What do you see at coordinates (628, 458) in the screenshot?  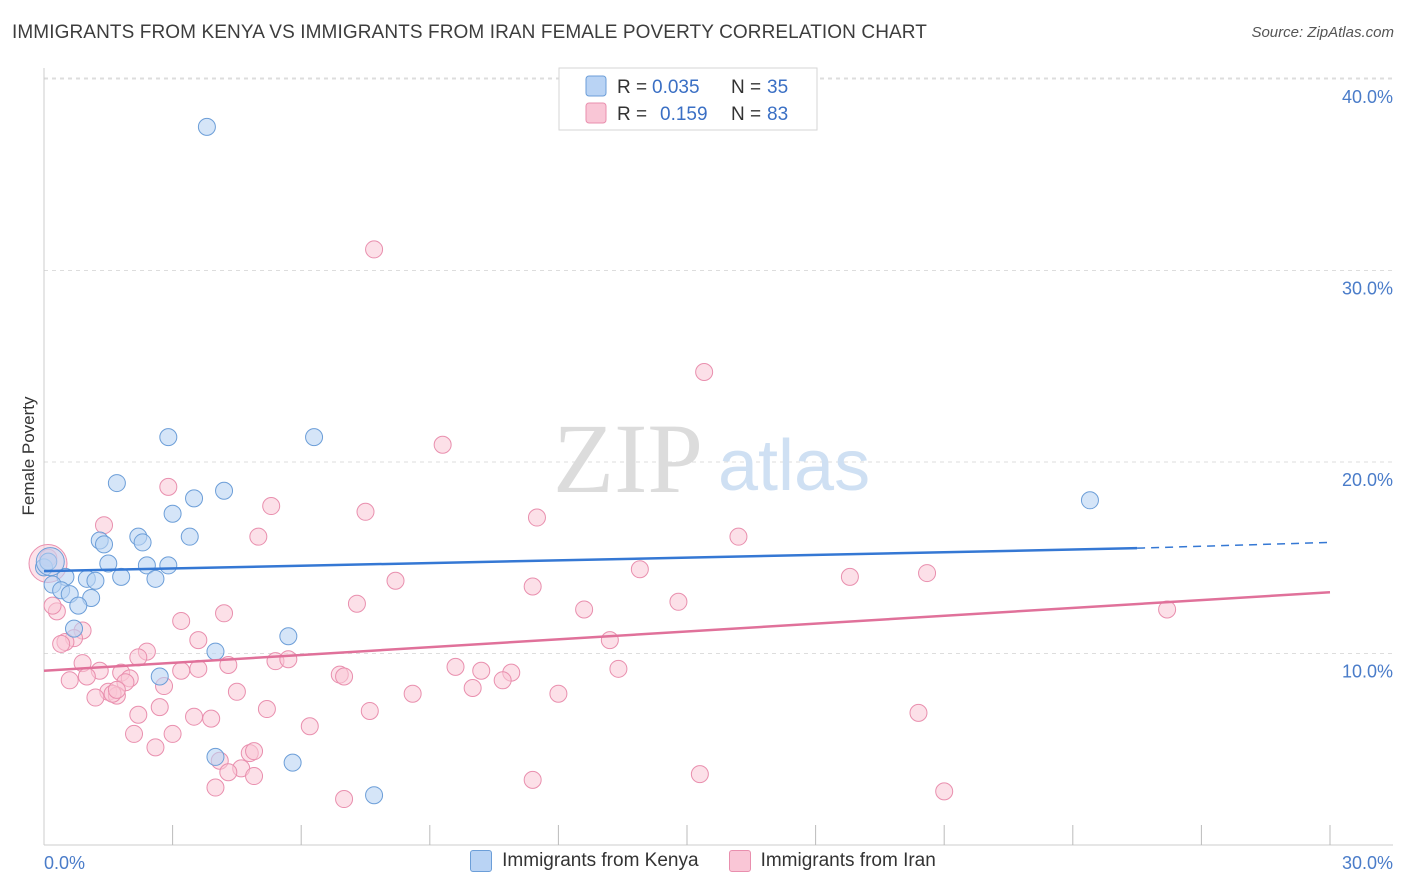 I see `watermark-zip: ZIP` at bounding box center [628, 458].